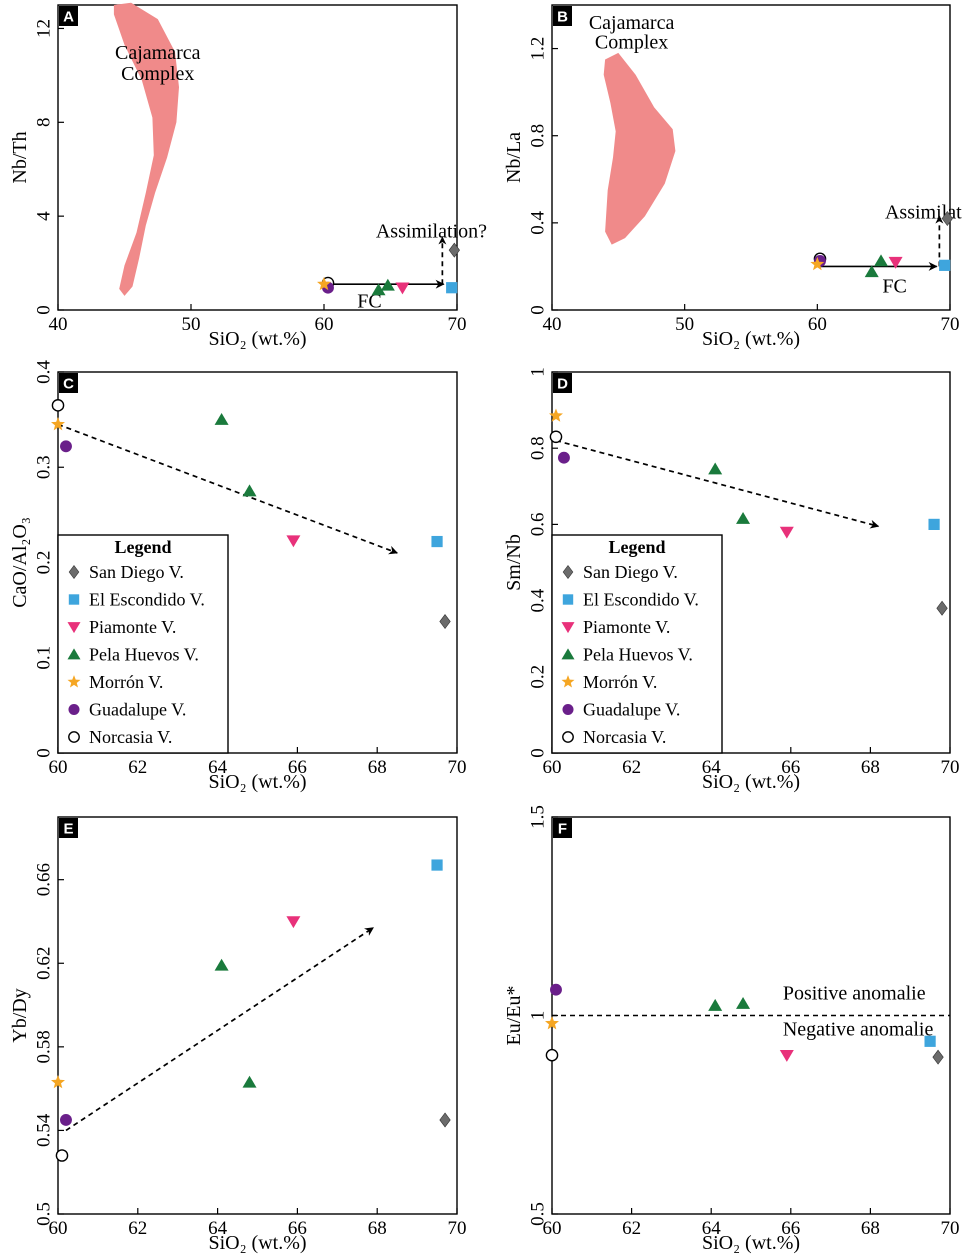  I want to click on y-axis-title: Eu/Eu*, so click(514, 1016).